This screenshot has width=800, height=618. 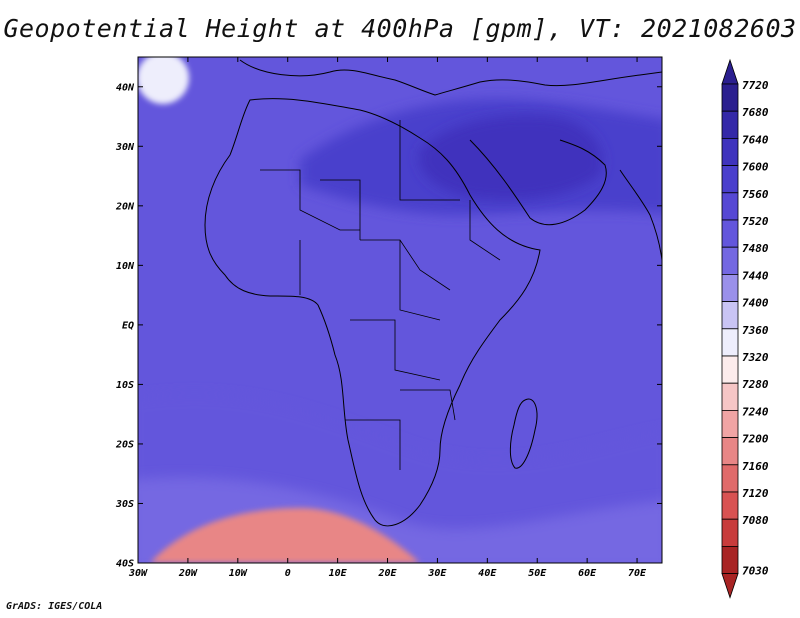 I want to click on colorbar-label: 7400, so click(x=755, y=303).